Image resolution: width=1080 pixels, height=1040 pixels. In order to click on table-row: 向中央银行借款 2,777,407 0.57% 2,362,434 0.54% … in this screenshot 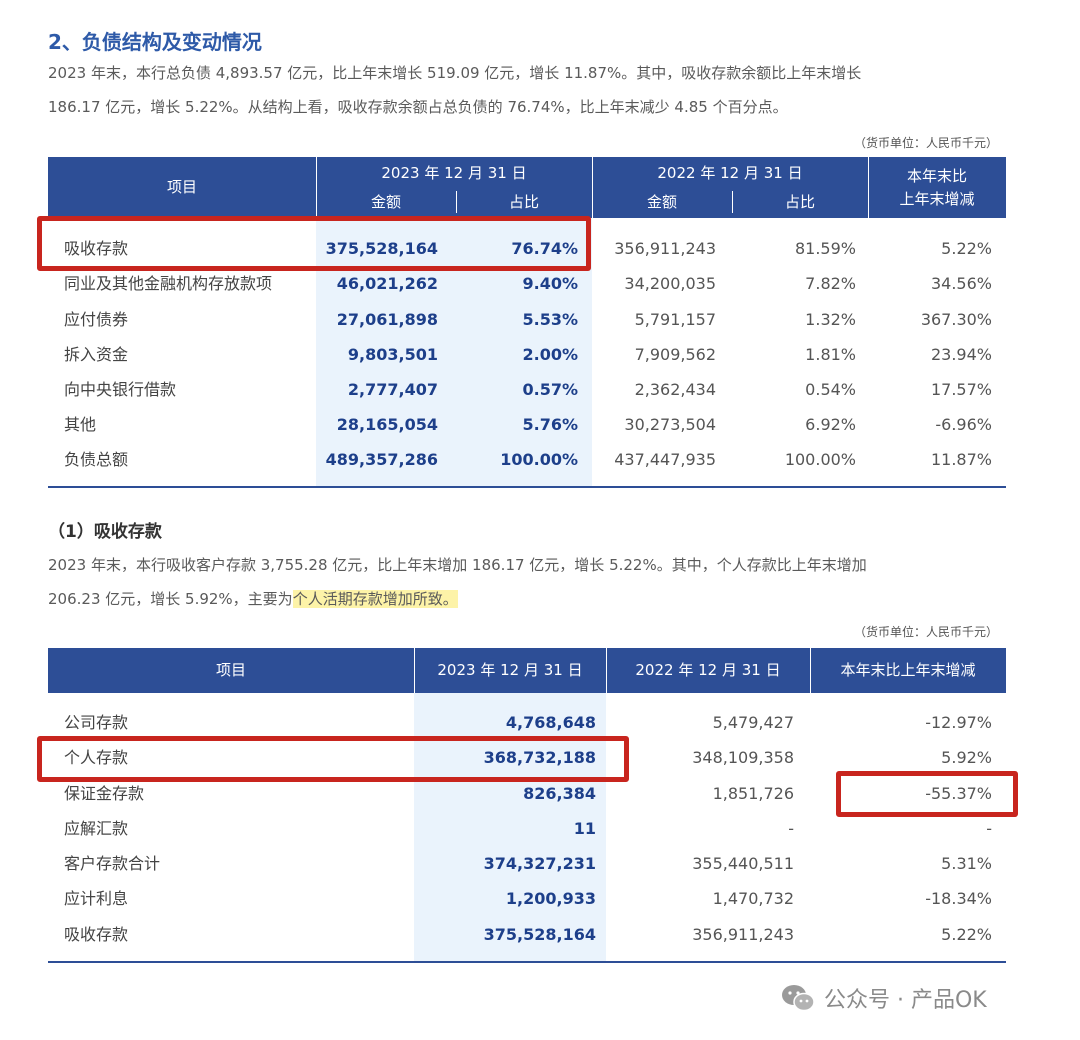, I will do `click(527, 390)`.